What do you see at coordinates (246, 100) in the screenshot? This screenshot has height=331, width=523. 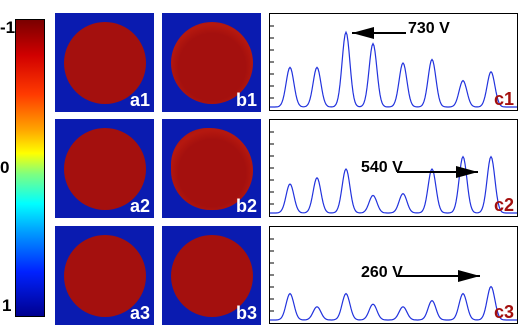 I see `tile-label: b1` at bounding box center [246, 100].